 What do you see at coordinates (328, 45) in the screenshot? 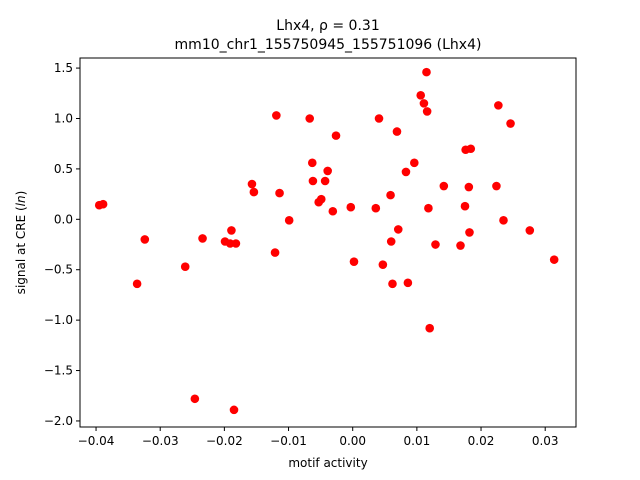
I see `chart-title-line-2: mm10_chr1_155750945_155751096 (Lhx4)` at bounding box center [328, 45].